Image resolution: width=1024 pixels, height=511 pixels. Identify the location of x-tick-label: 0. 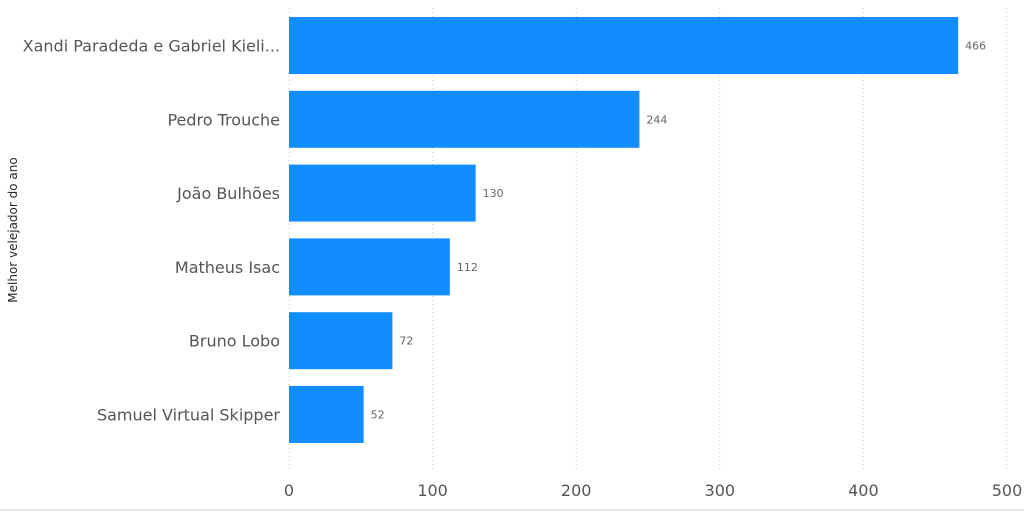
(289, 490).